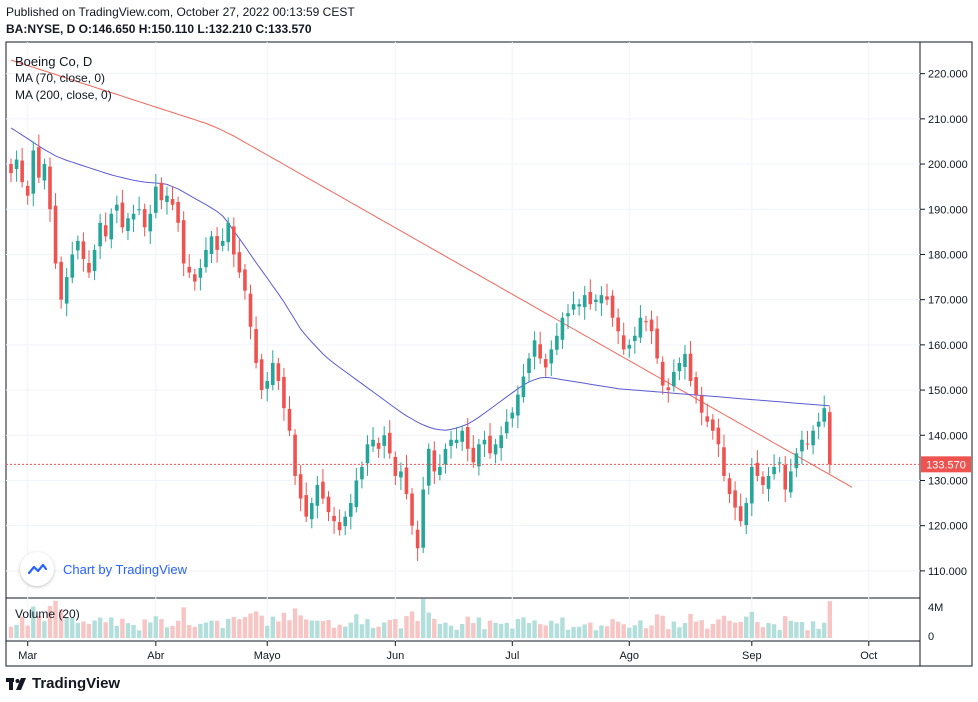  I want to click on x-tick-label: Mayo, so click(267, 656).